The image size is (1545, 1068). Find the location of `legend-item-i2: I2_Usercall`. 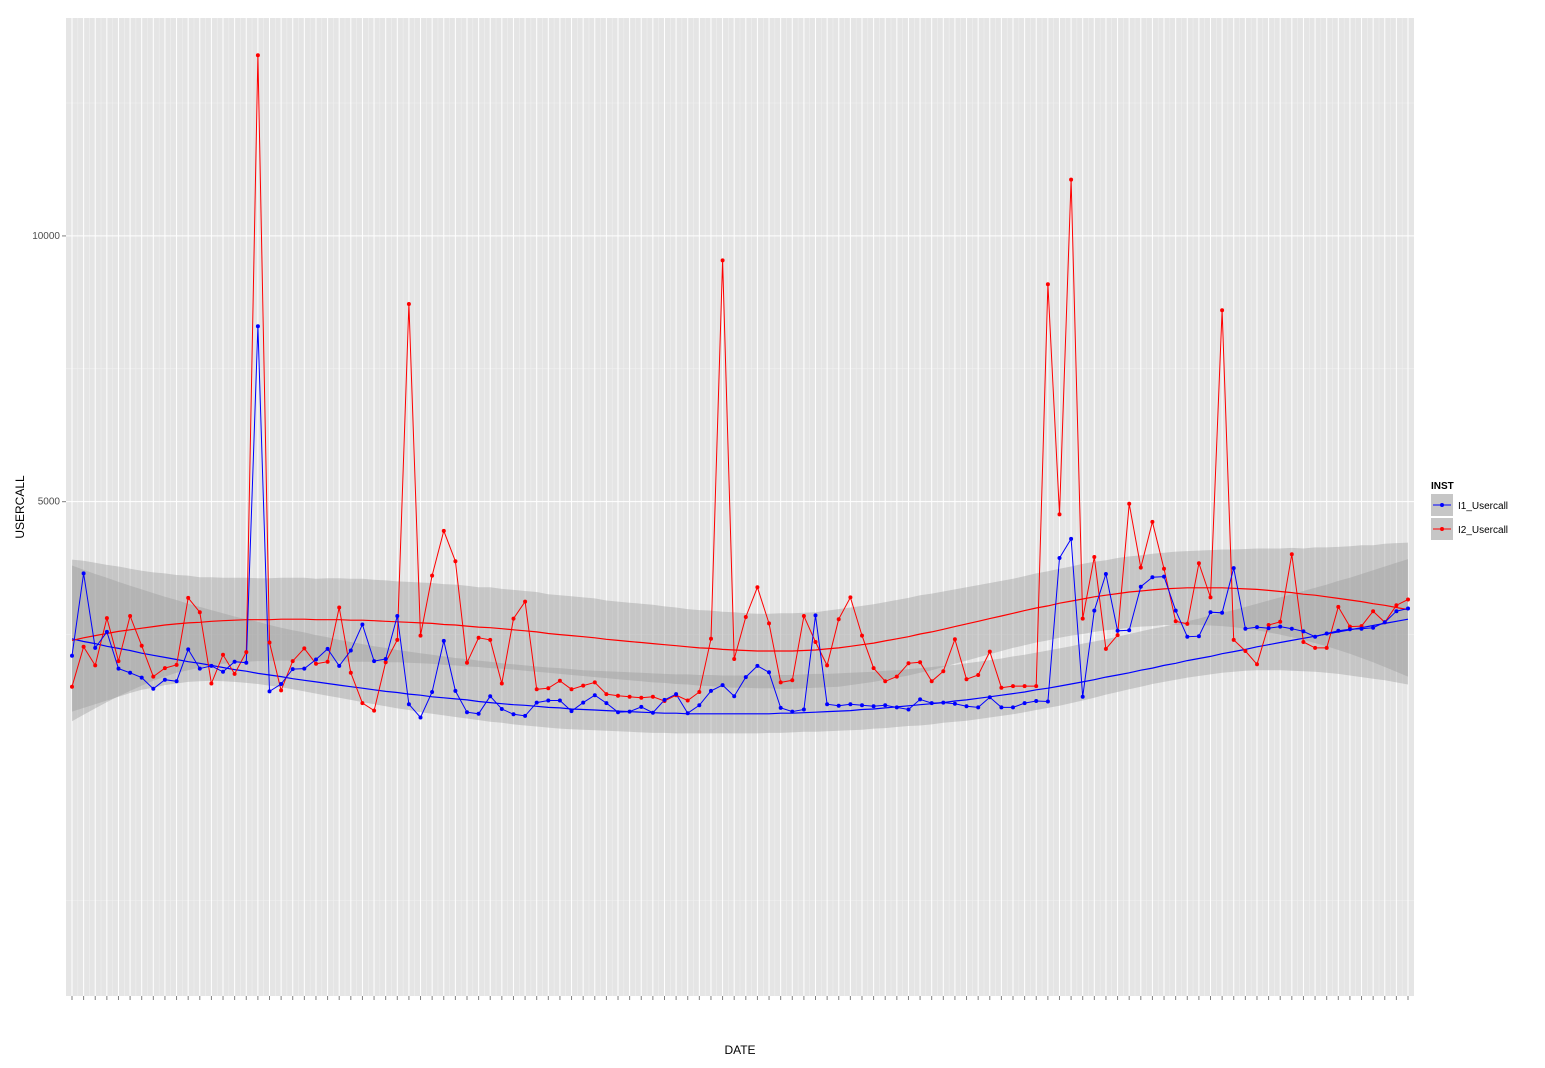

legend-item-i2: I2_Usercall is located at coordinates (1469, 529).